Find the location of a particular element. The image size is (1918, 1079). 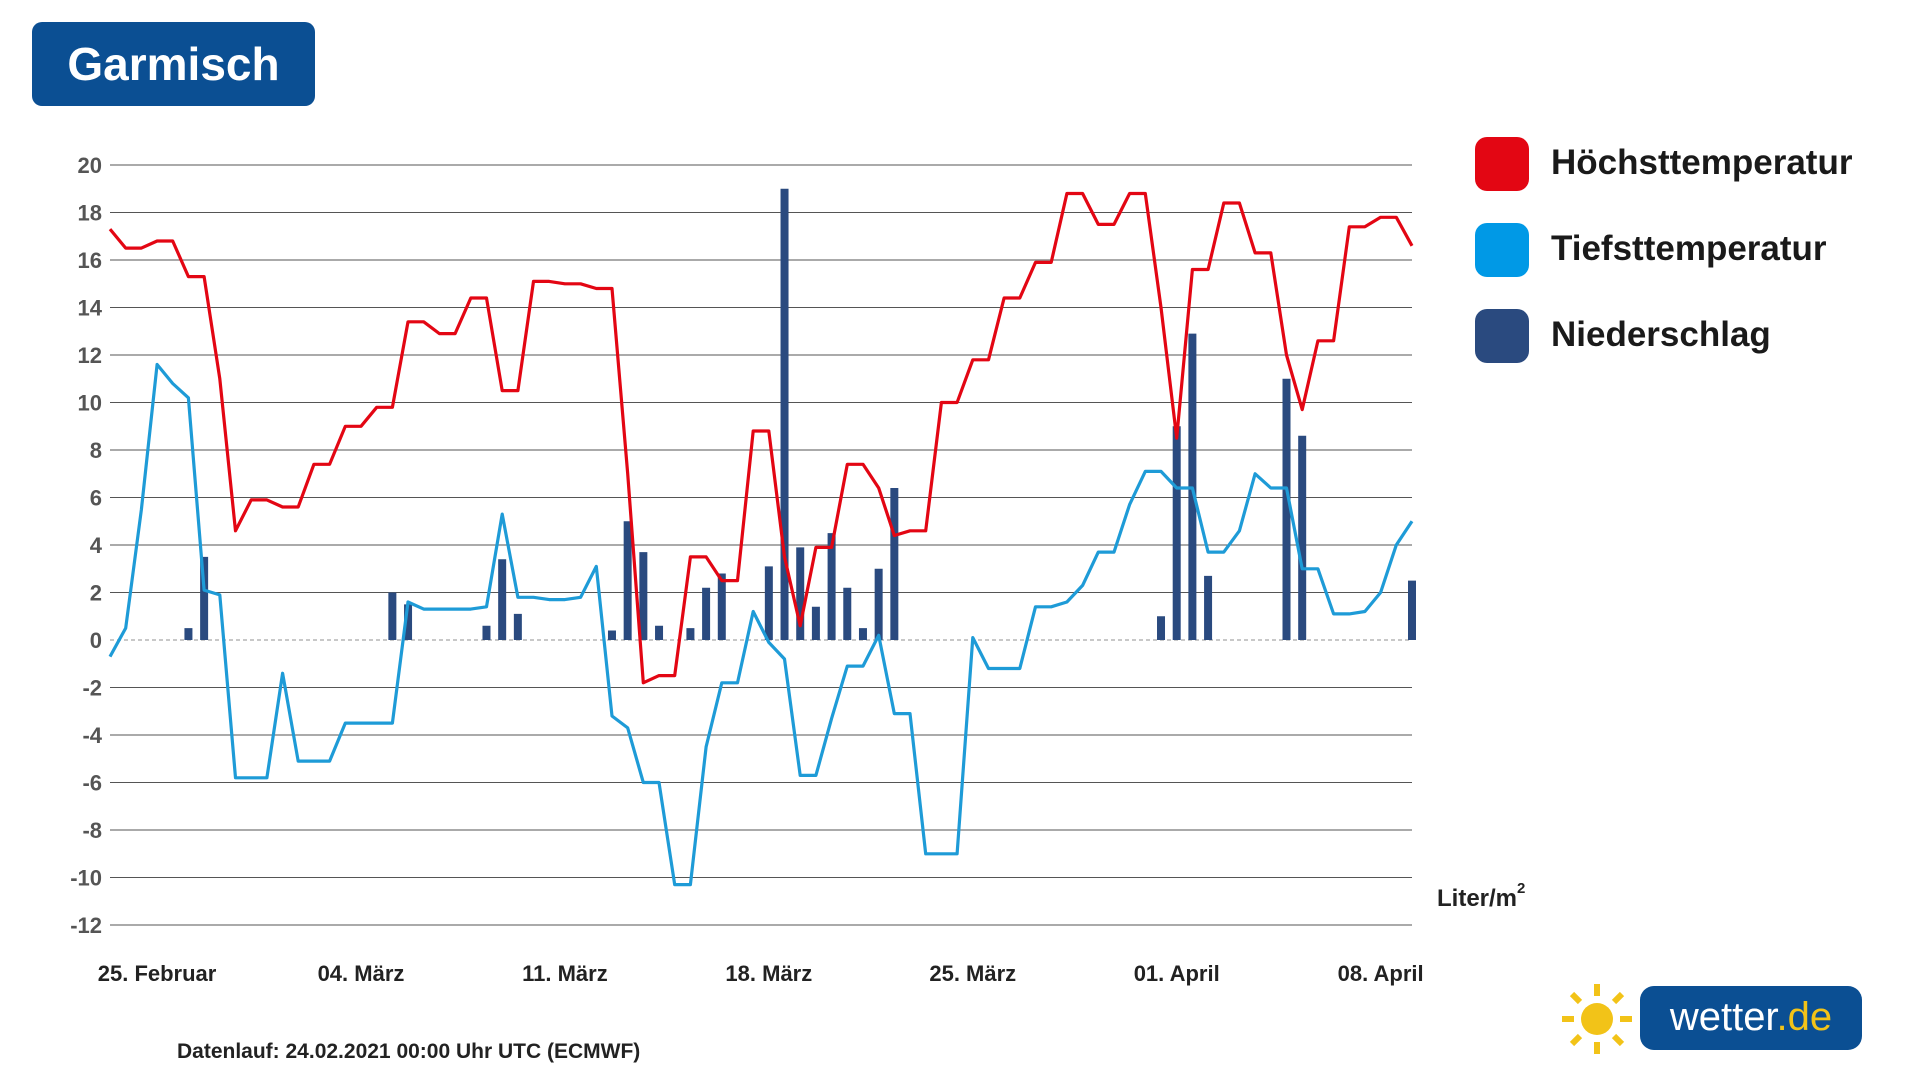

y-tick-label: 18 is located at coordinates (90, 213).